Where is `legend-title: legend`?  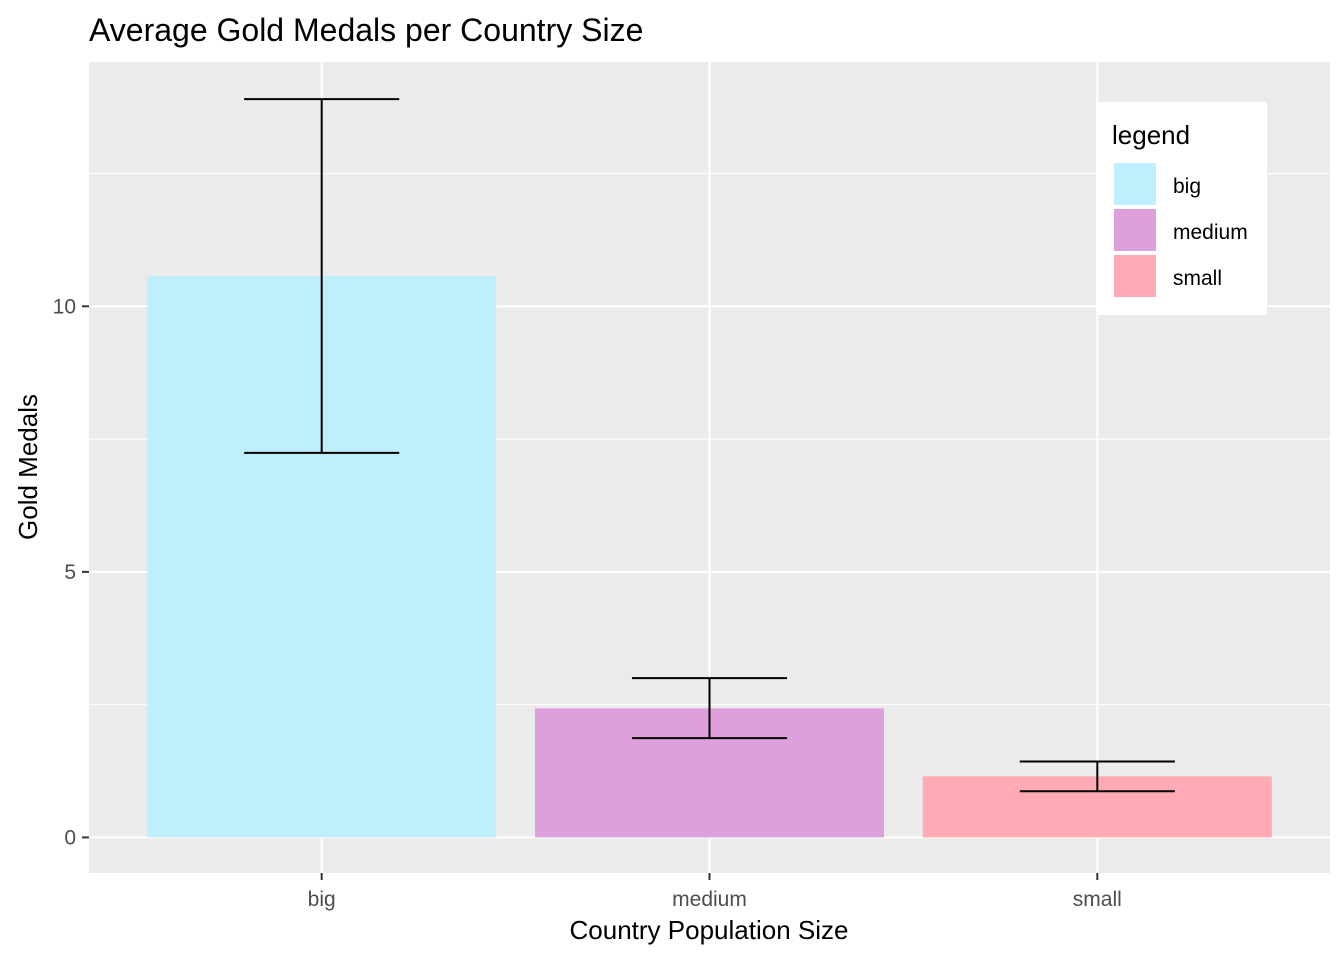
legend-title: legend is located at coordinates (1151, 135).